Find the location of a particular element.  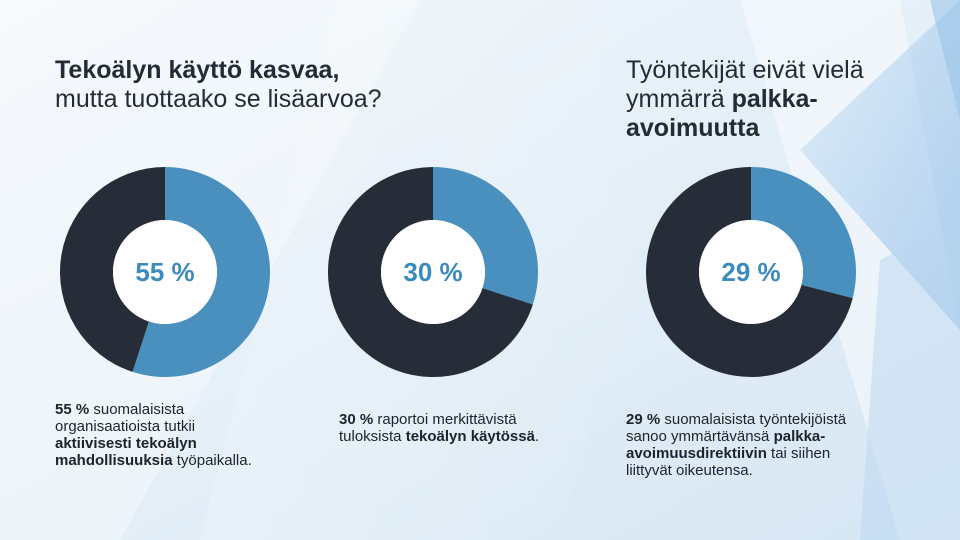

donut-chart-1-percent: 55 % is located at coordinates (165, 271).